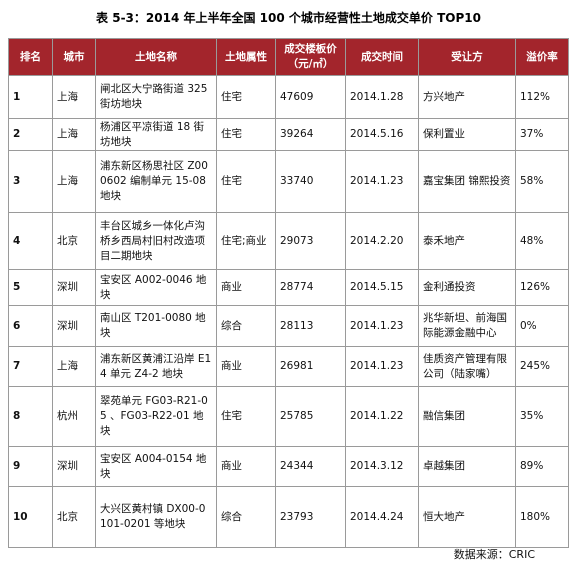 This screenshot has height=565, width=577. What do you see at coordinates (467, 134) in the screenshot?
I see `table-cell: 保利置业` at bounding box center [467, 134].